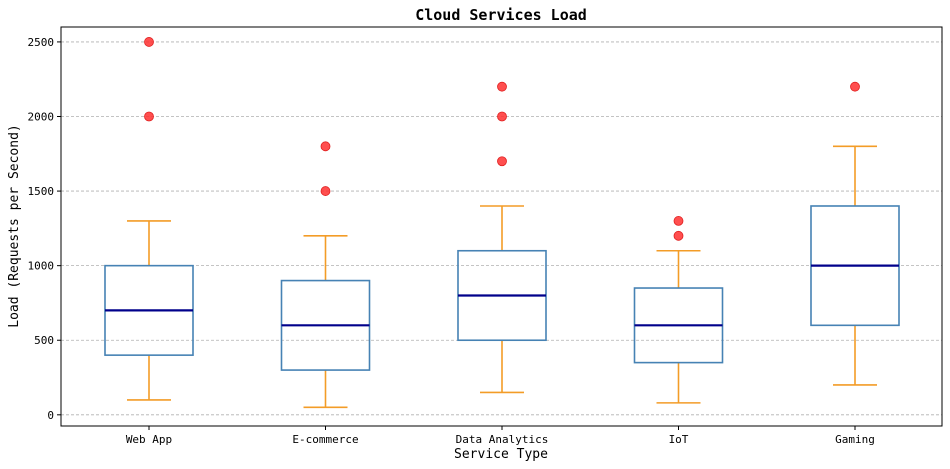 Image resolution: width=950 pixels, height=469 pixels. I want to click on y-tick-label: 2000, so click(41, 116).